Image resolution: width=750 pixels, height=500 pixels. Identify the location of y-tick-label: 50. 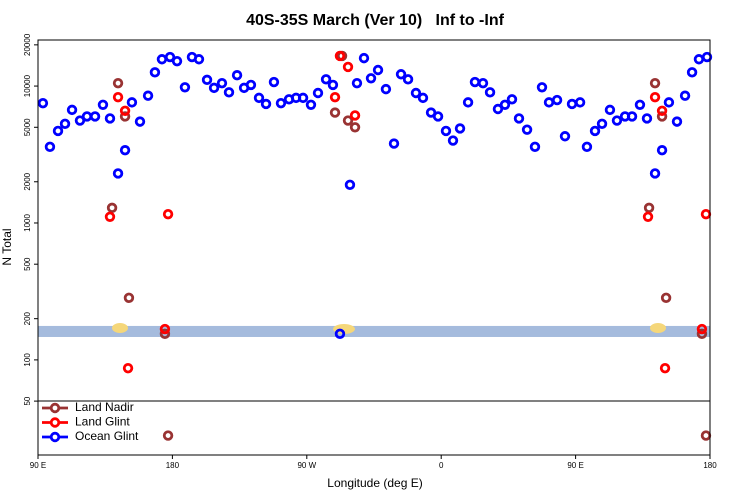
(27, 400).